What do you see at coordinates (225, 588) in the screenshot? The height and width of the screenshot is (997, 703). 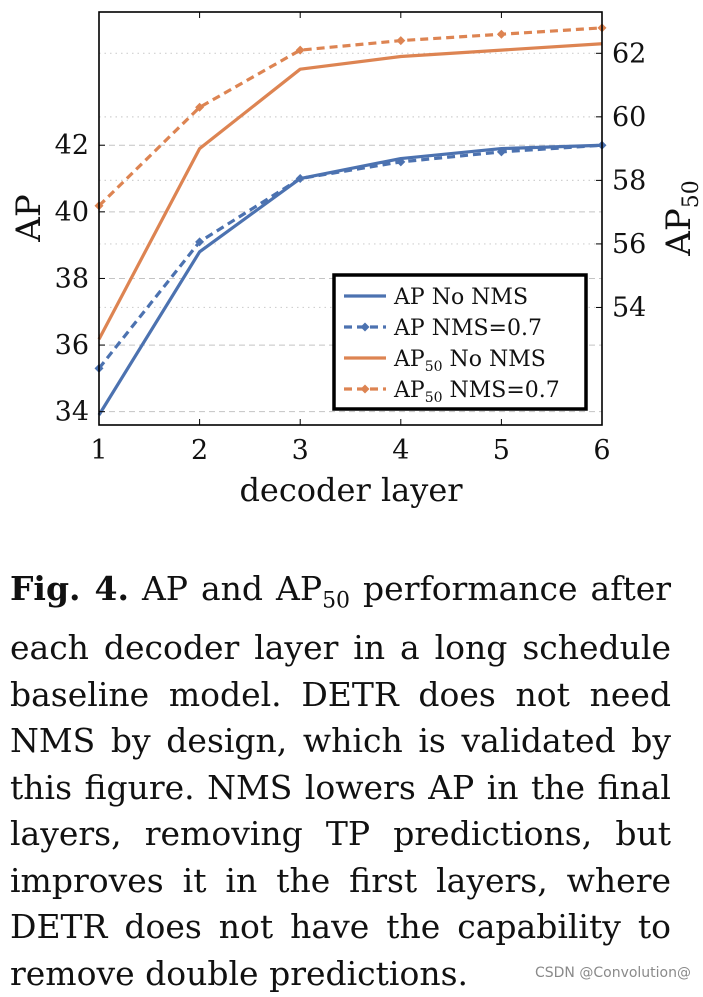 I see `caption-text-before: AP and AP` at bounding box center [225, 588].